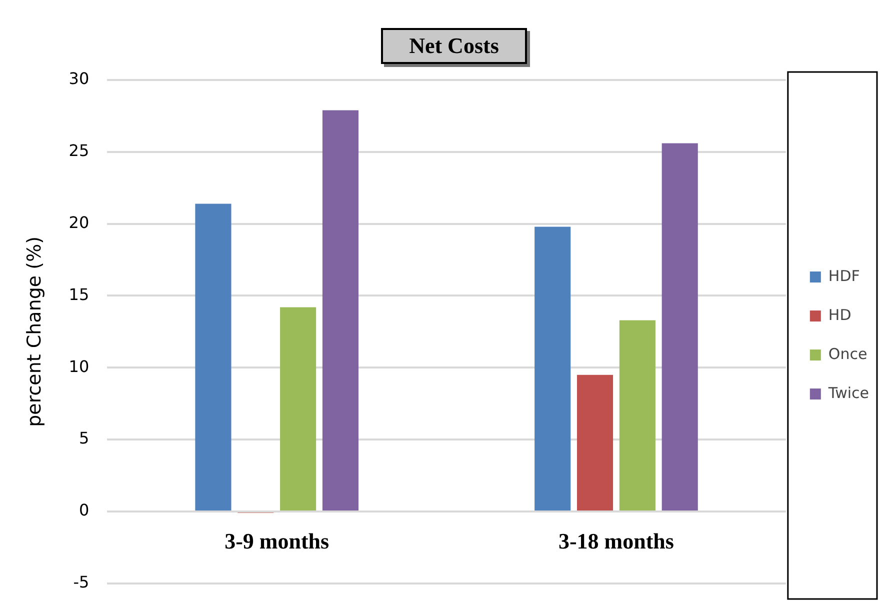 This screenshot has height=611, width=885. Describe the element at coordinates (79, 366) in the screenshot. I see `y-tick-label: 10` at that location.